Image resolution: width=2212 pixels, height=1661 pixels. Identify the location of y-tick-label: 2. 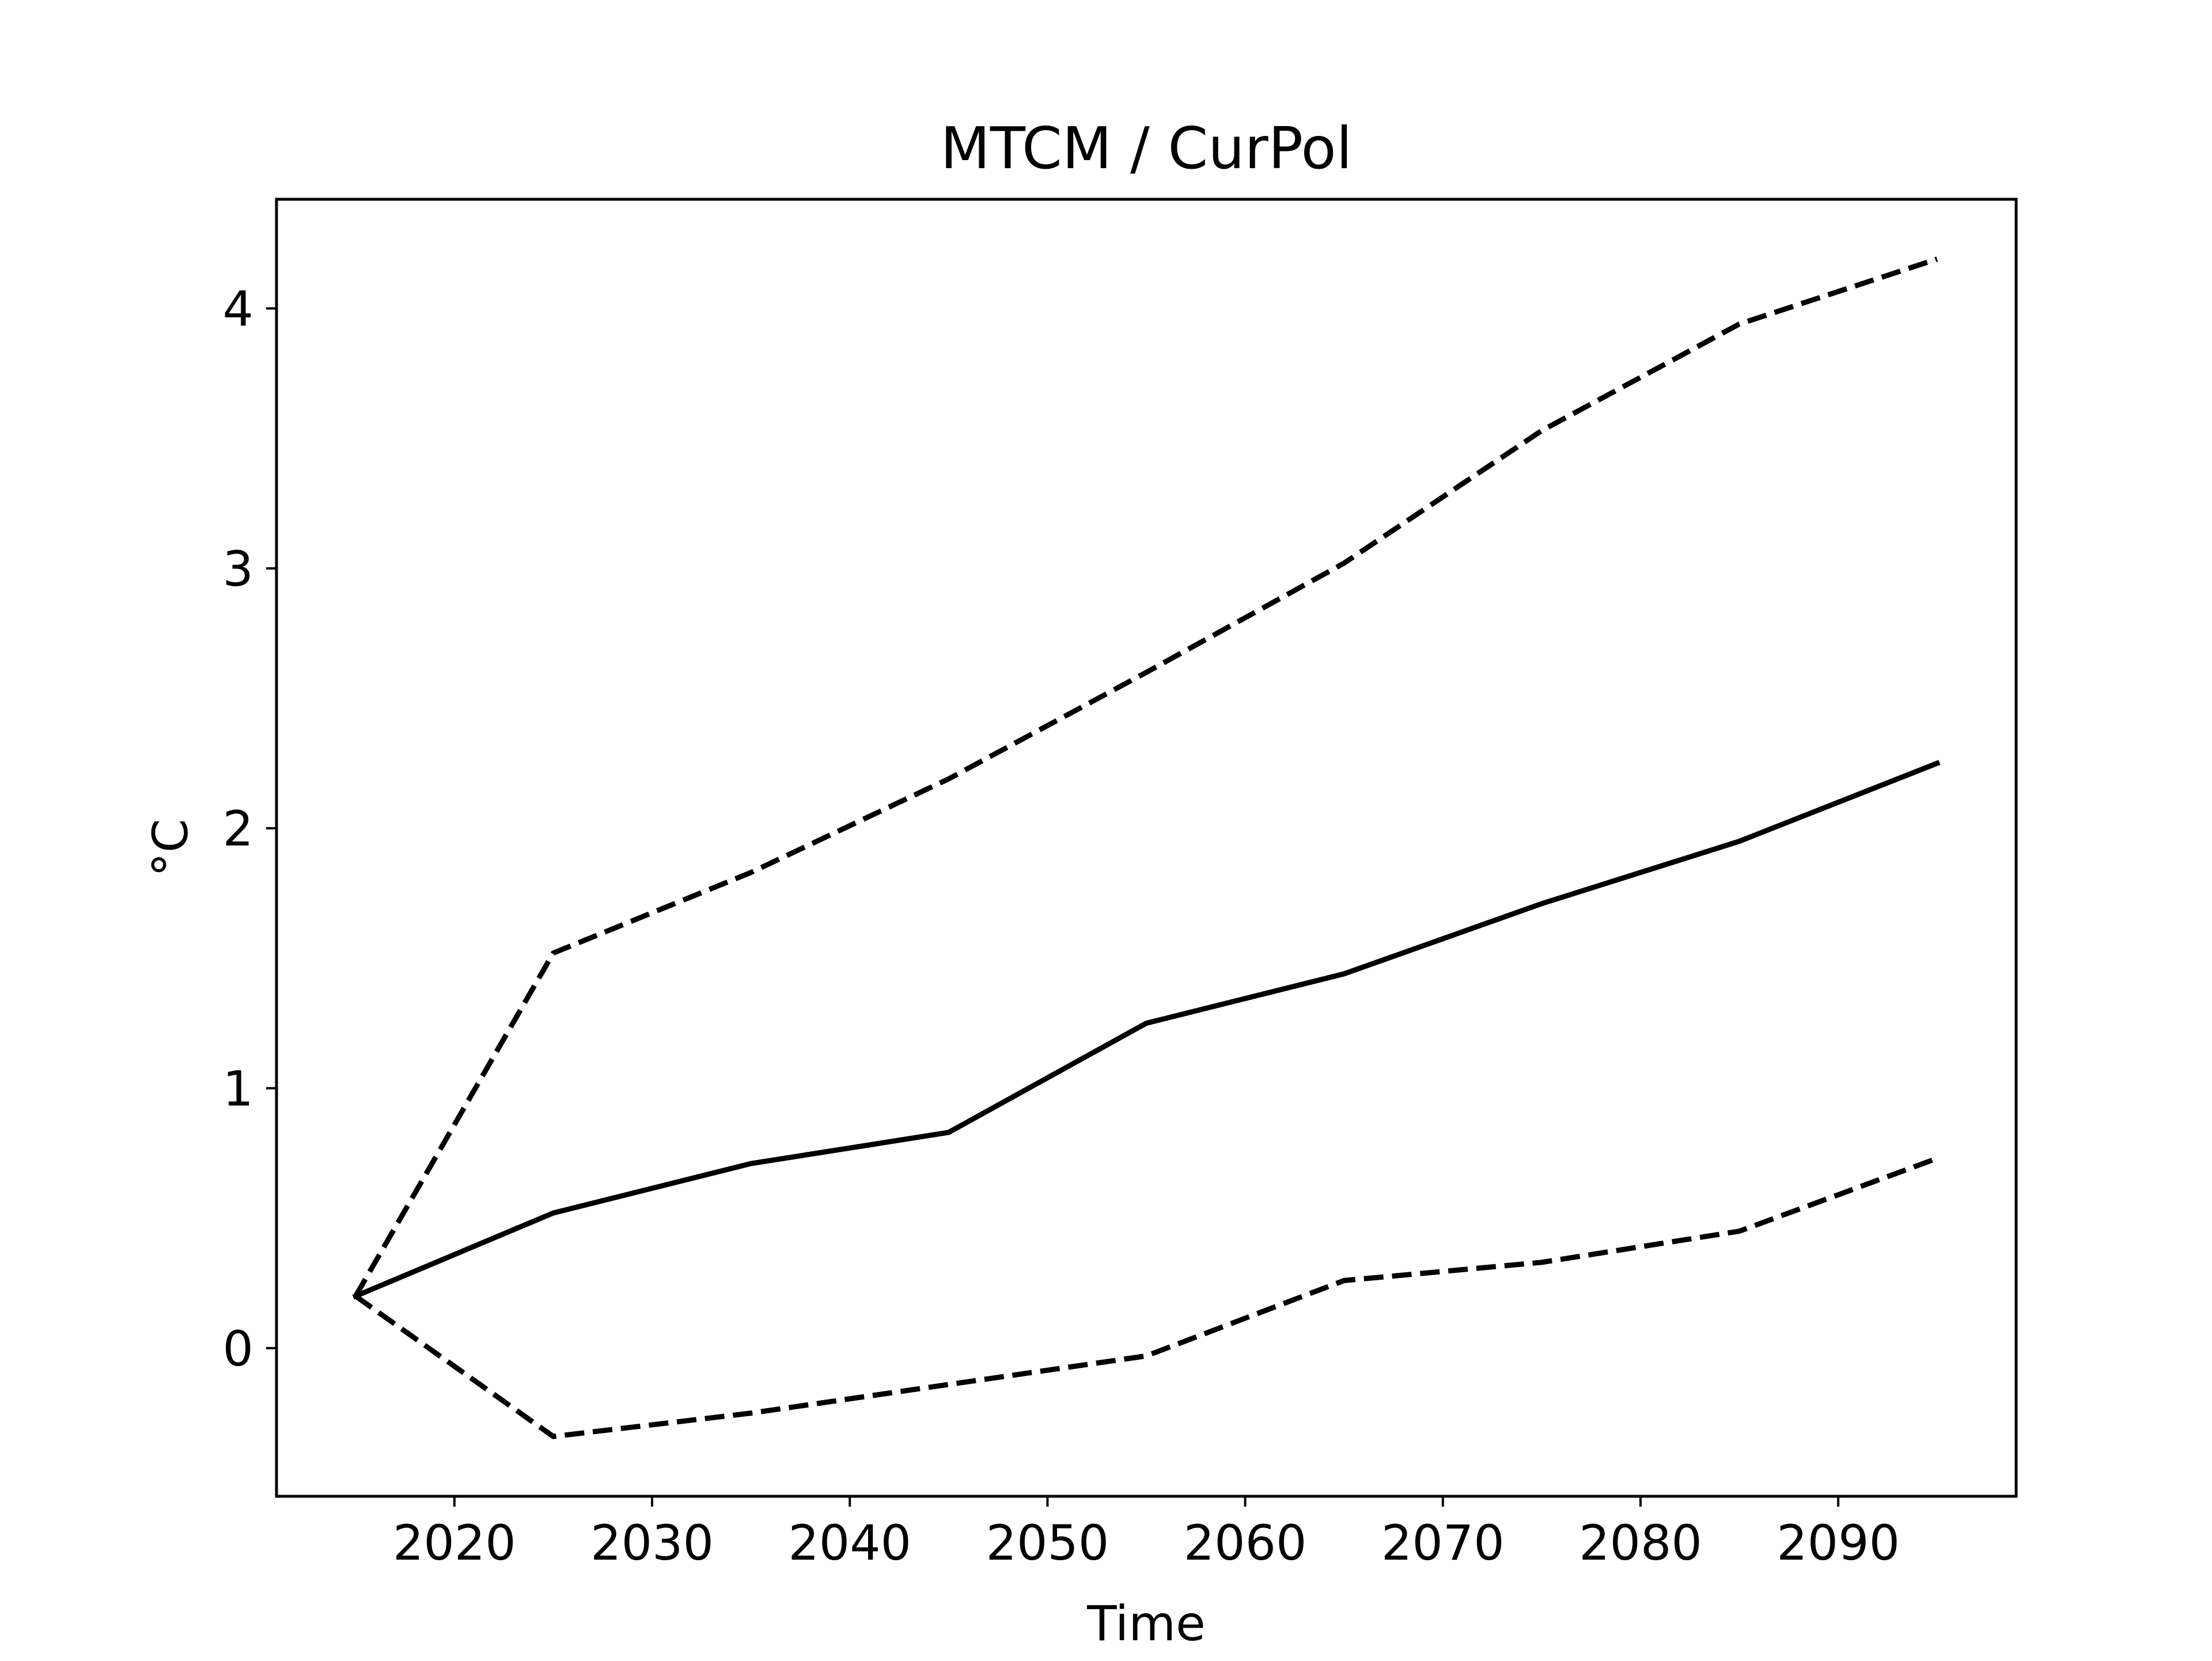
(238, 829).